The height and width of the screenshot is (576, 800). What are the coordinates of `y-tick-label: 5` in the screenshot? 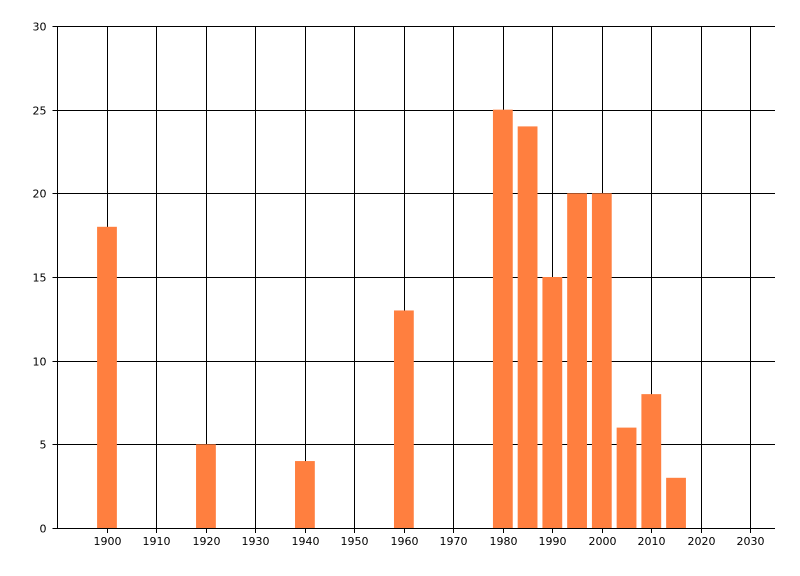 It's located at (43, 445).